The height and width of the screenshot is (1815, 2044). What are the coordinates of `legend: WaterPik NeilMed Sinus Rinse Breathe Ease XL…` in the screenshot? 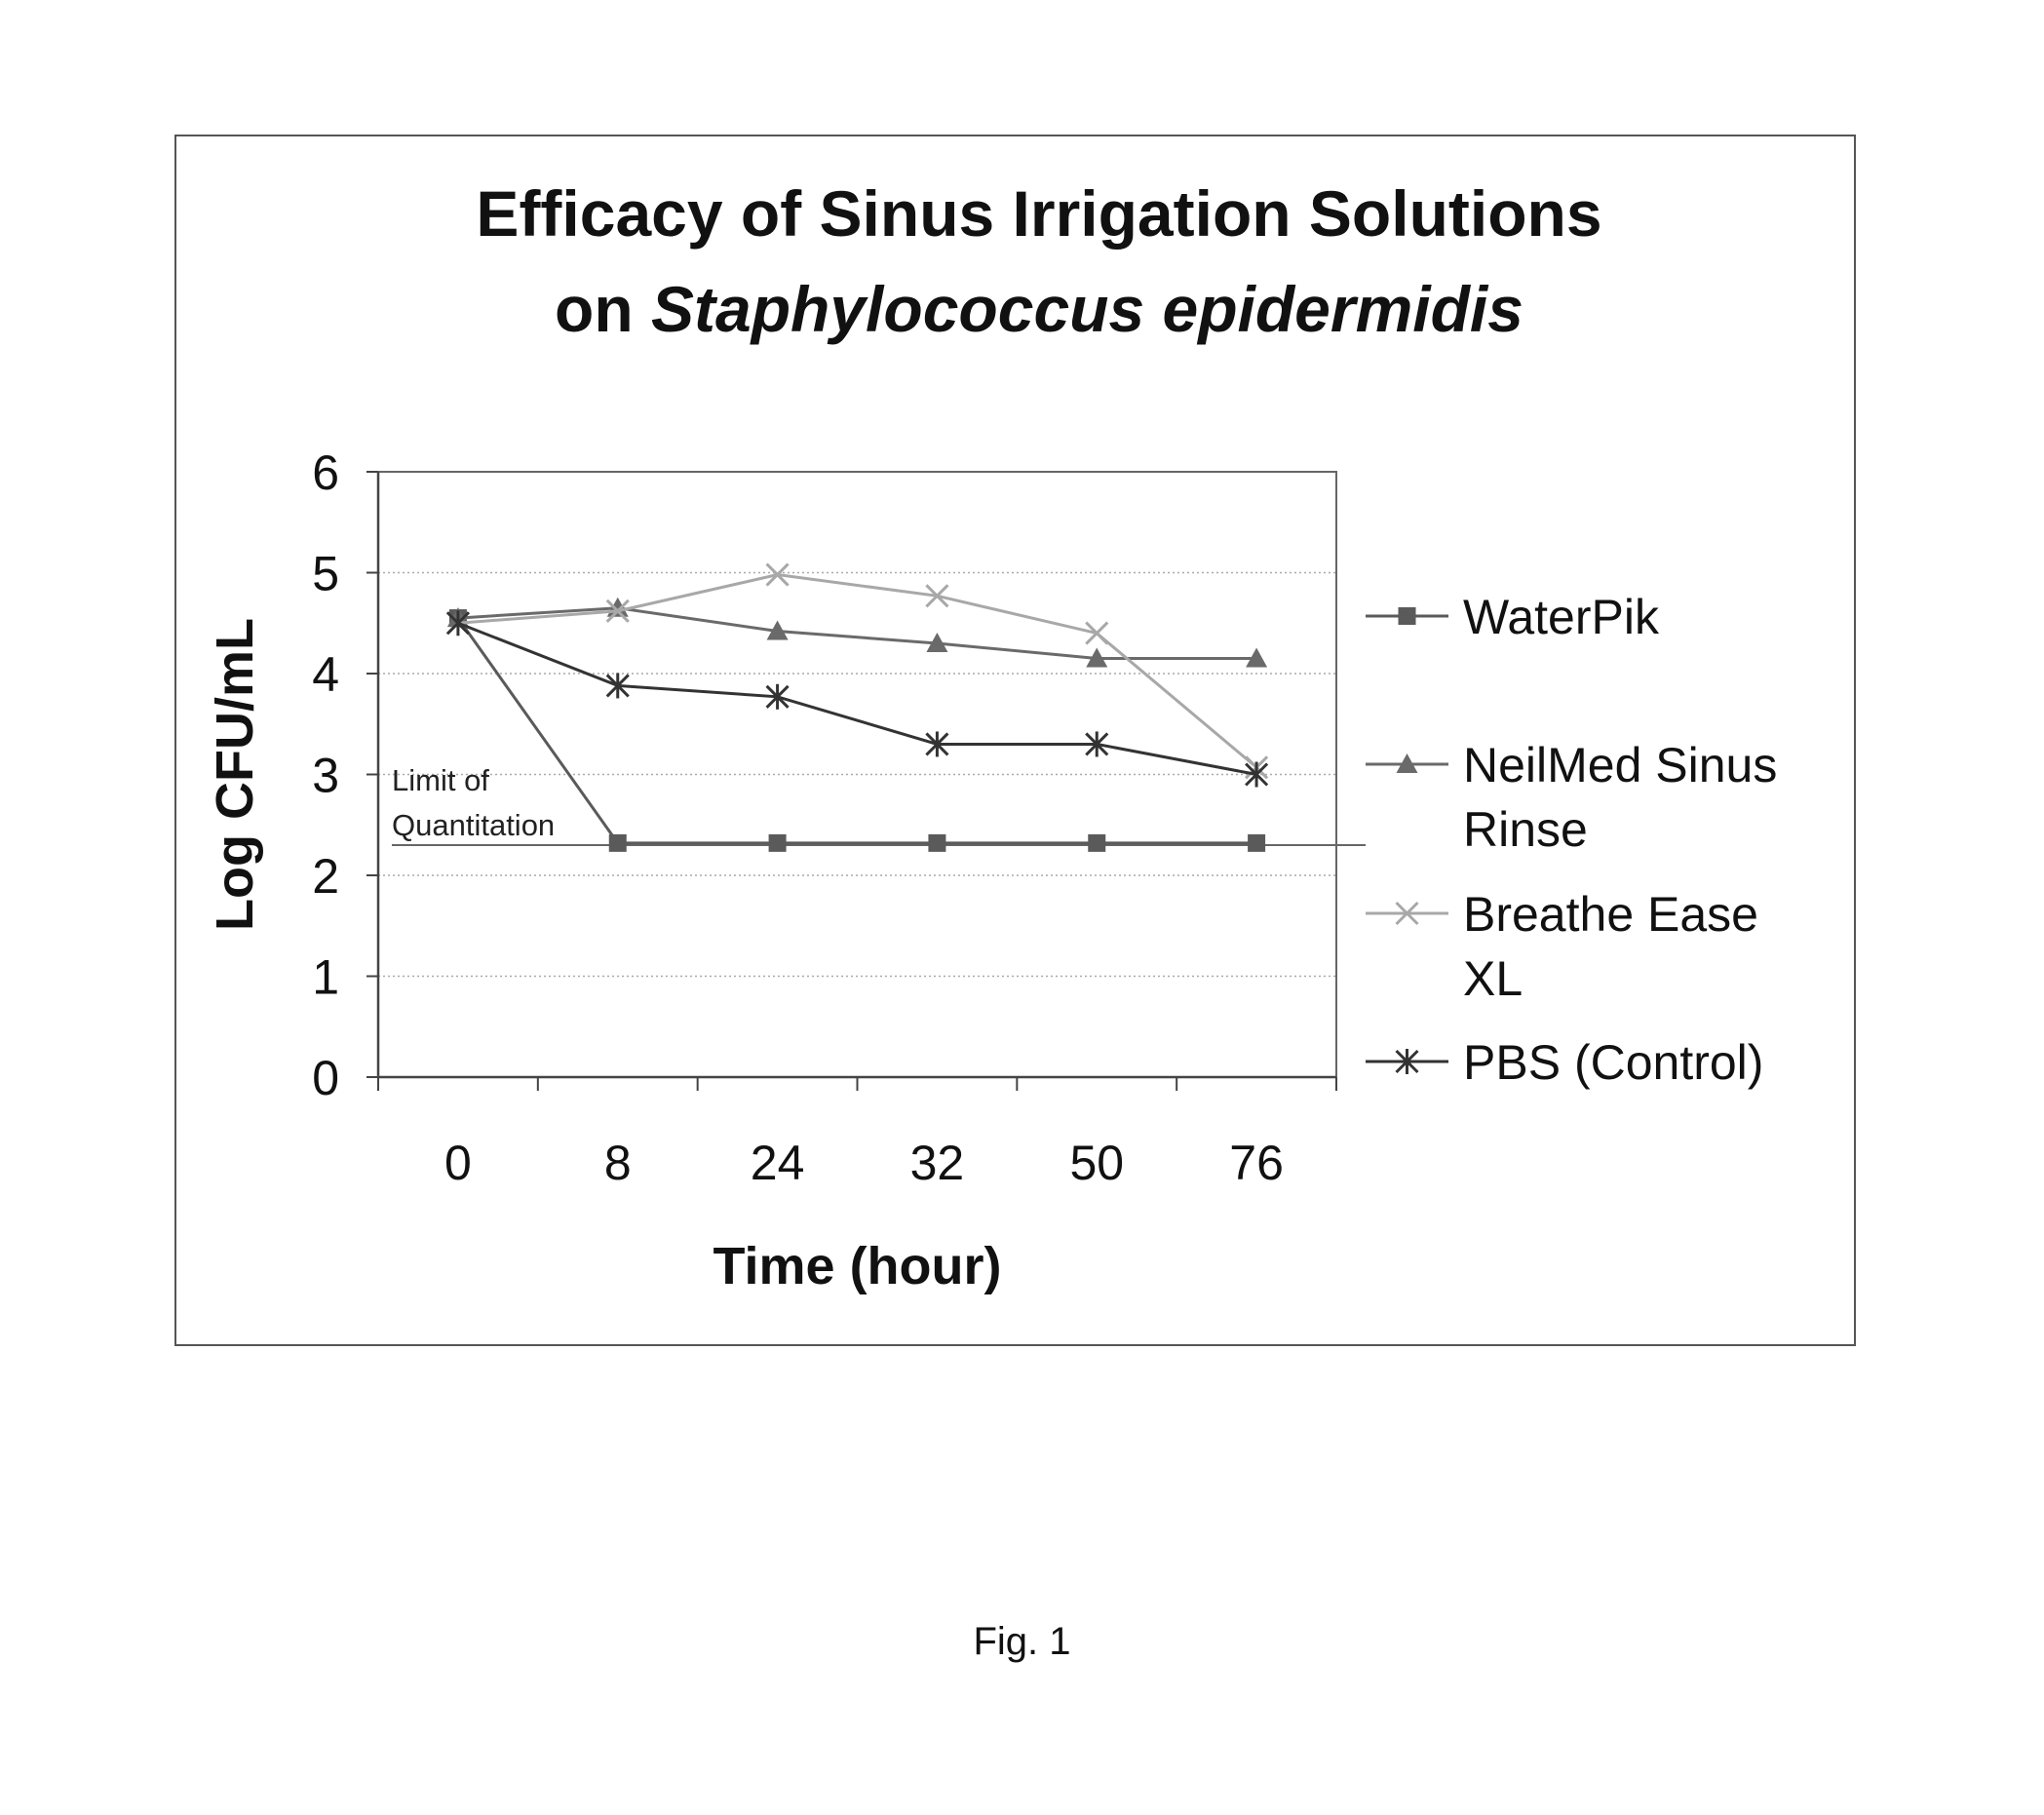 It's located at (1571, 840).